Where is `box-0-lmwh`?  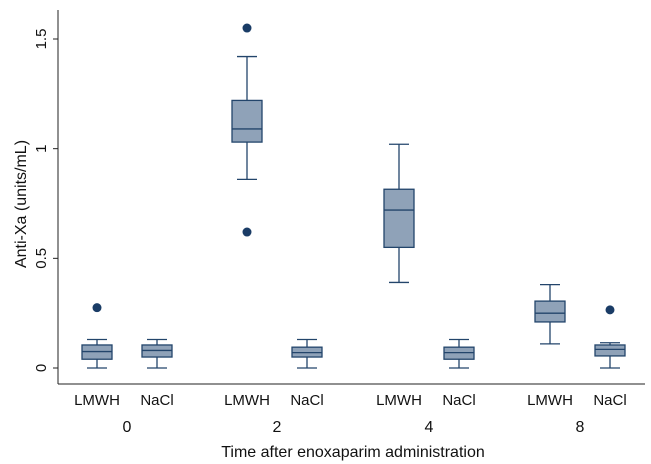
box-0-lmwh is located at coordinates (97, 336).